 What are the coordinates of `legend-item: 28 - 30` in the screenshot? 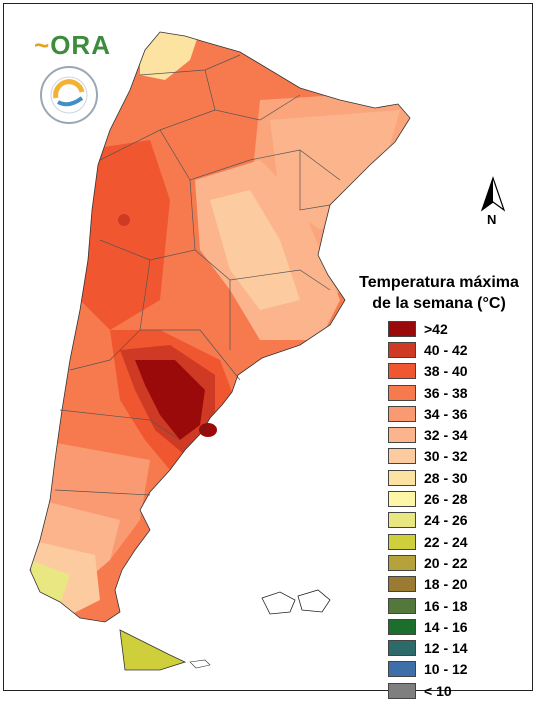 It's located at (428, 477).